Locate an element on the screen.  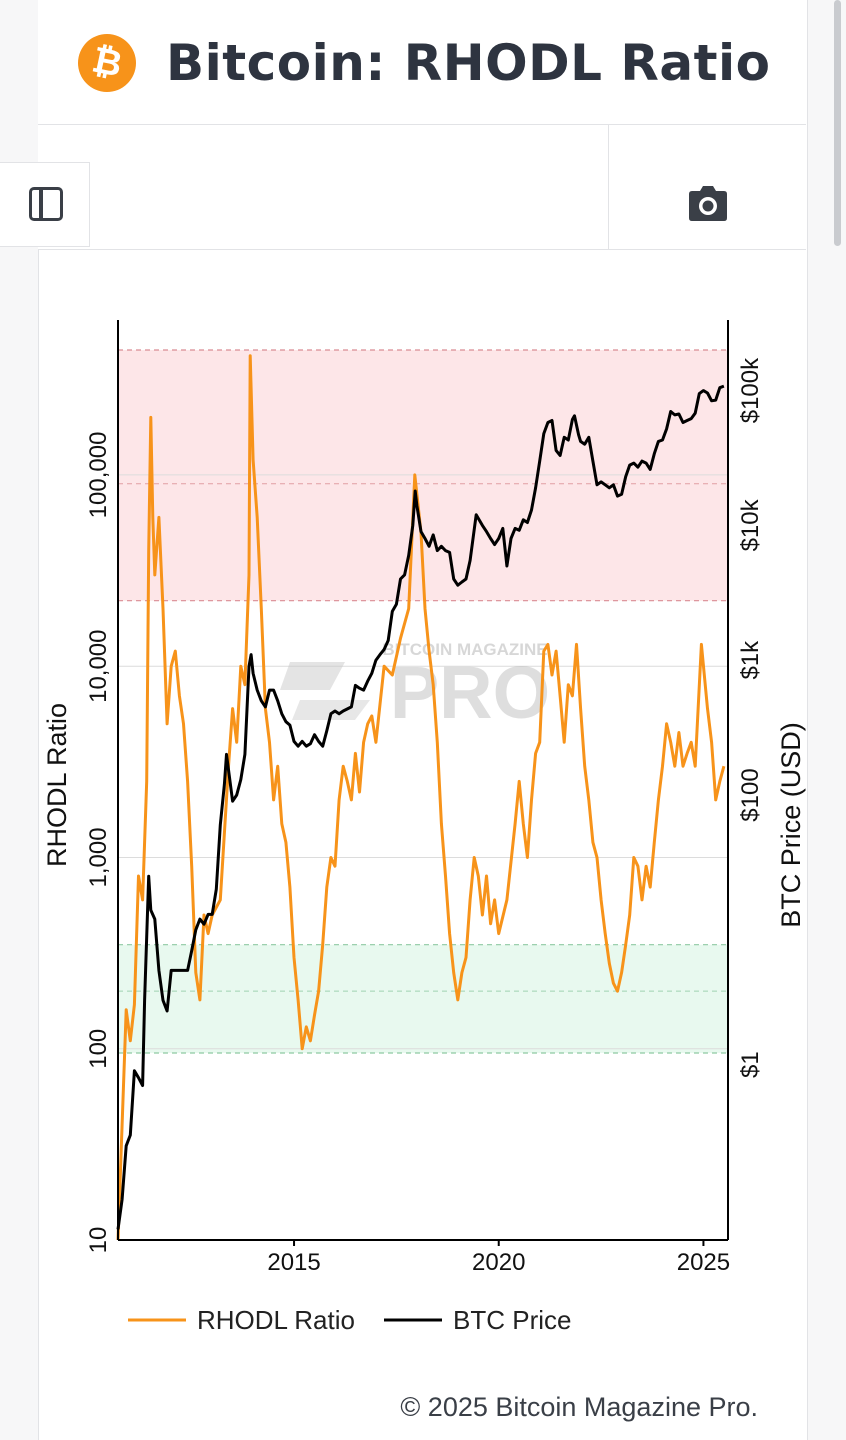
x-tick-label: 2020 is located at coordinates (498, 1262).